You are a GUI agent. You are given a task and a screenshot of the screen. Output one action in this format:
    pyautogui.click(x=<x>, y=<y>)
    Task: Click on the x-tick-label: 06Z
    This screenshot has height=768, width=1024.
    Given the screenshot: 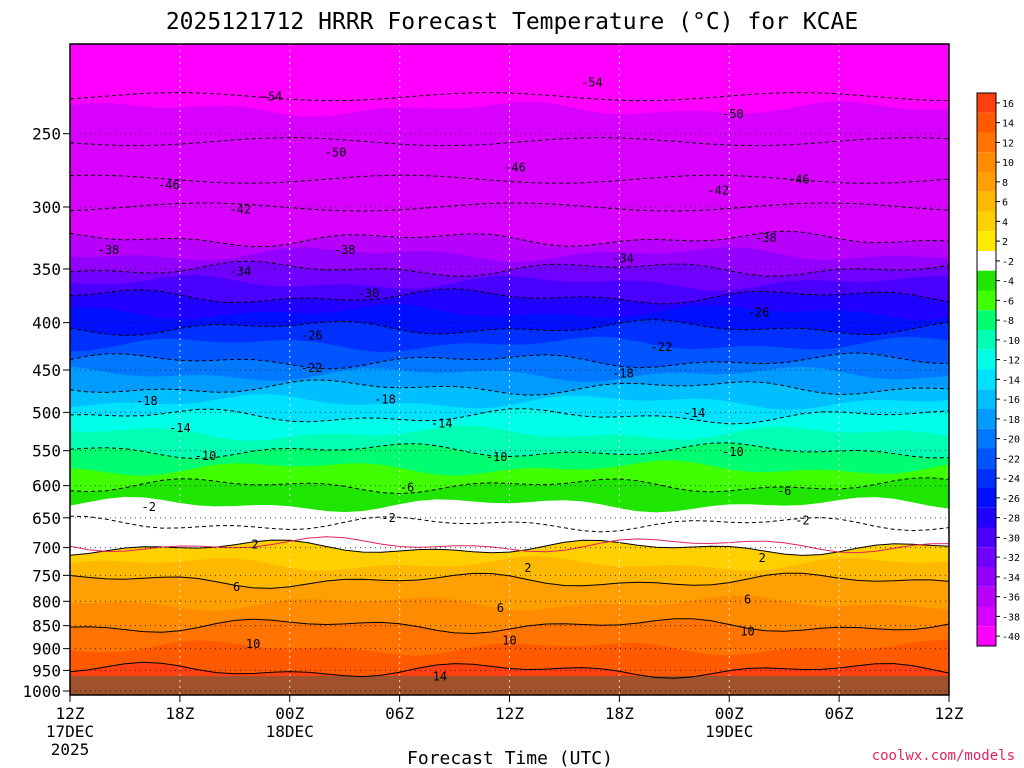 What is the action you would take?
    pyautogui.click(x=839, y=713)
    